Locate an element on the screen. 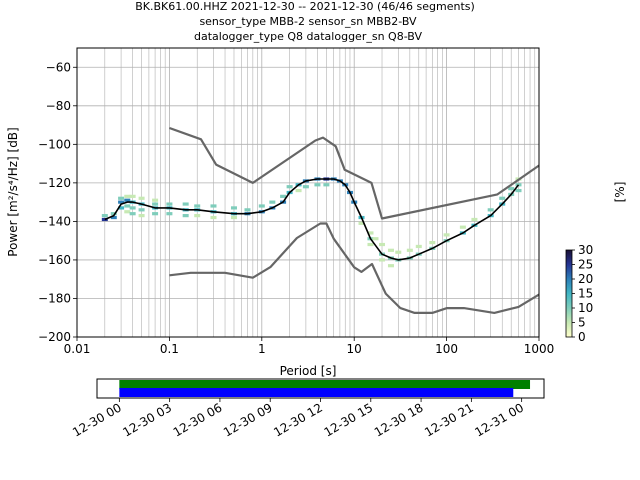  series-line-noise-model-upper is located at coordinates (354, 173).